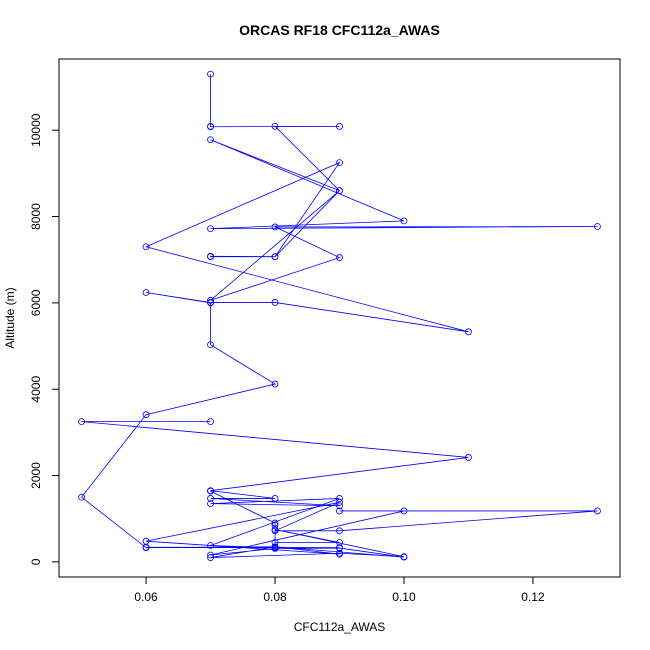 The width and height of the screenshot is (650, 650). What do you see at coordinates (10, 317) in the screenshot?
I see `y-axis-label: Altitude (m)` at bounding box center [10, 317].